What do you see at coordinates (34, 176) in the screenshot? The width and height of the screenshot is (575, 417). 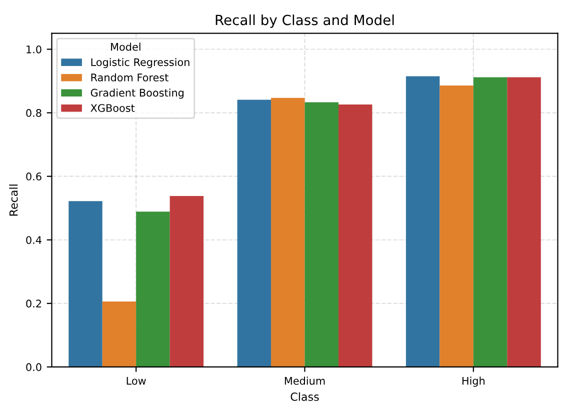 I see `y-tick-label: 0.6` at bounding box center [34, 176].